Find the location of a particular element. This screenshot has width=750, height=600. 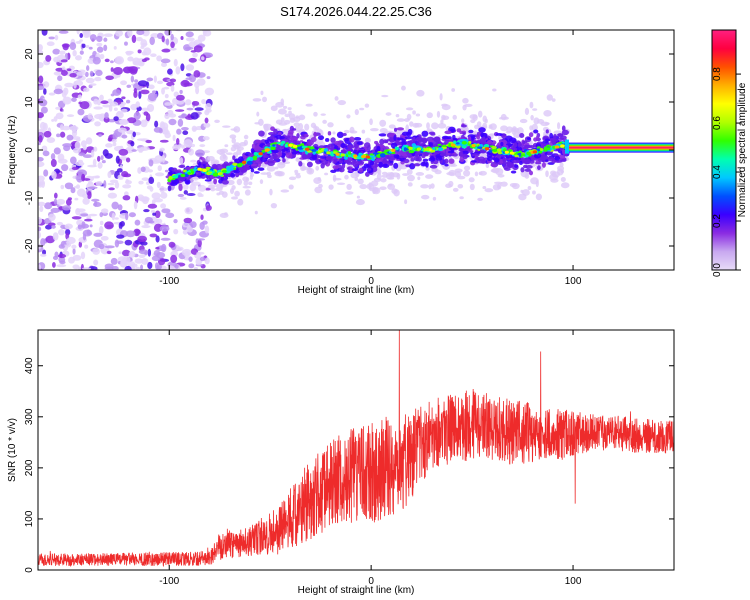

y-tick-label: 0 is located at coordinates (29, 150).